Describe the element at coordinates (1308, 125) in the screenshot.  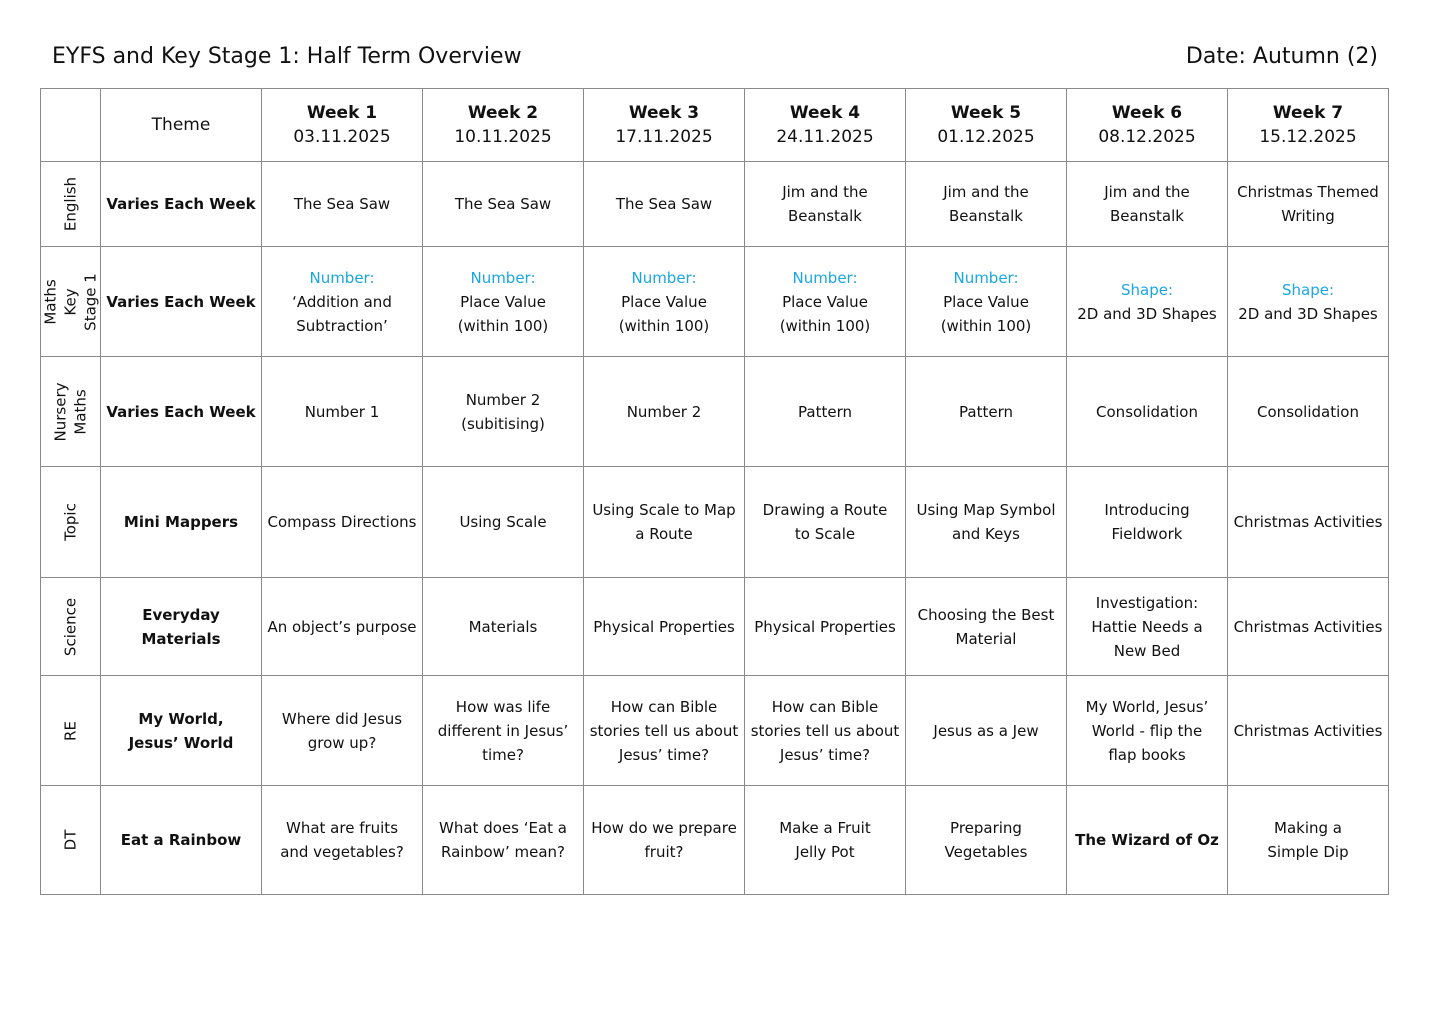
I see `week-header: Week 7 15.12.2025` at that location.